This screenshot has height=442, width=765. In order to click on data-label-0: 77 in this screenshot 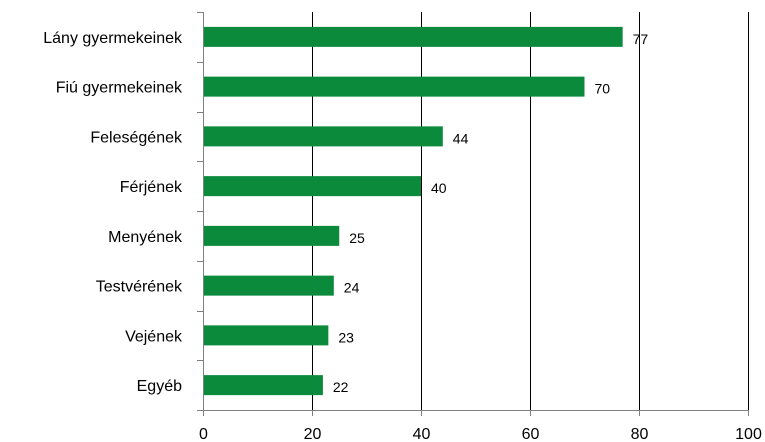, I will do `click(641, 39)`.